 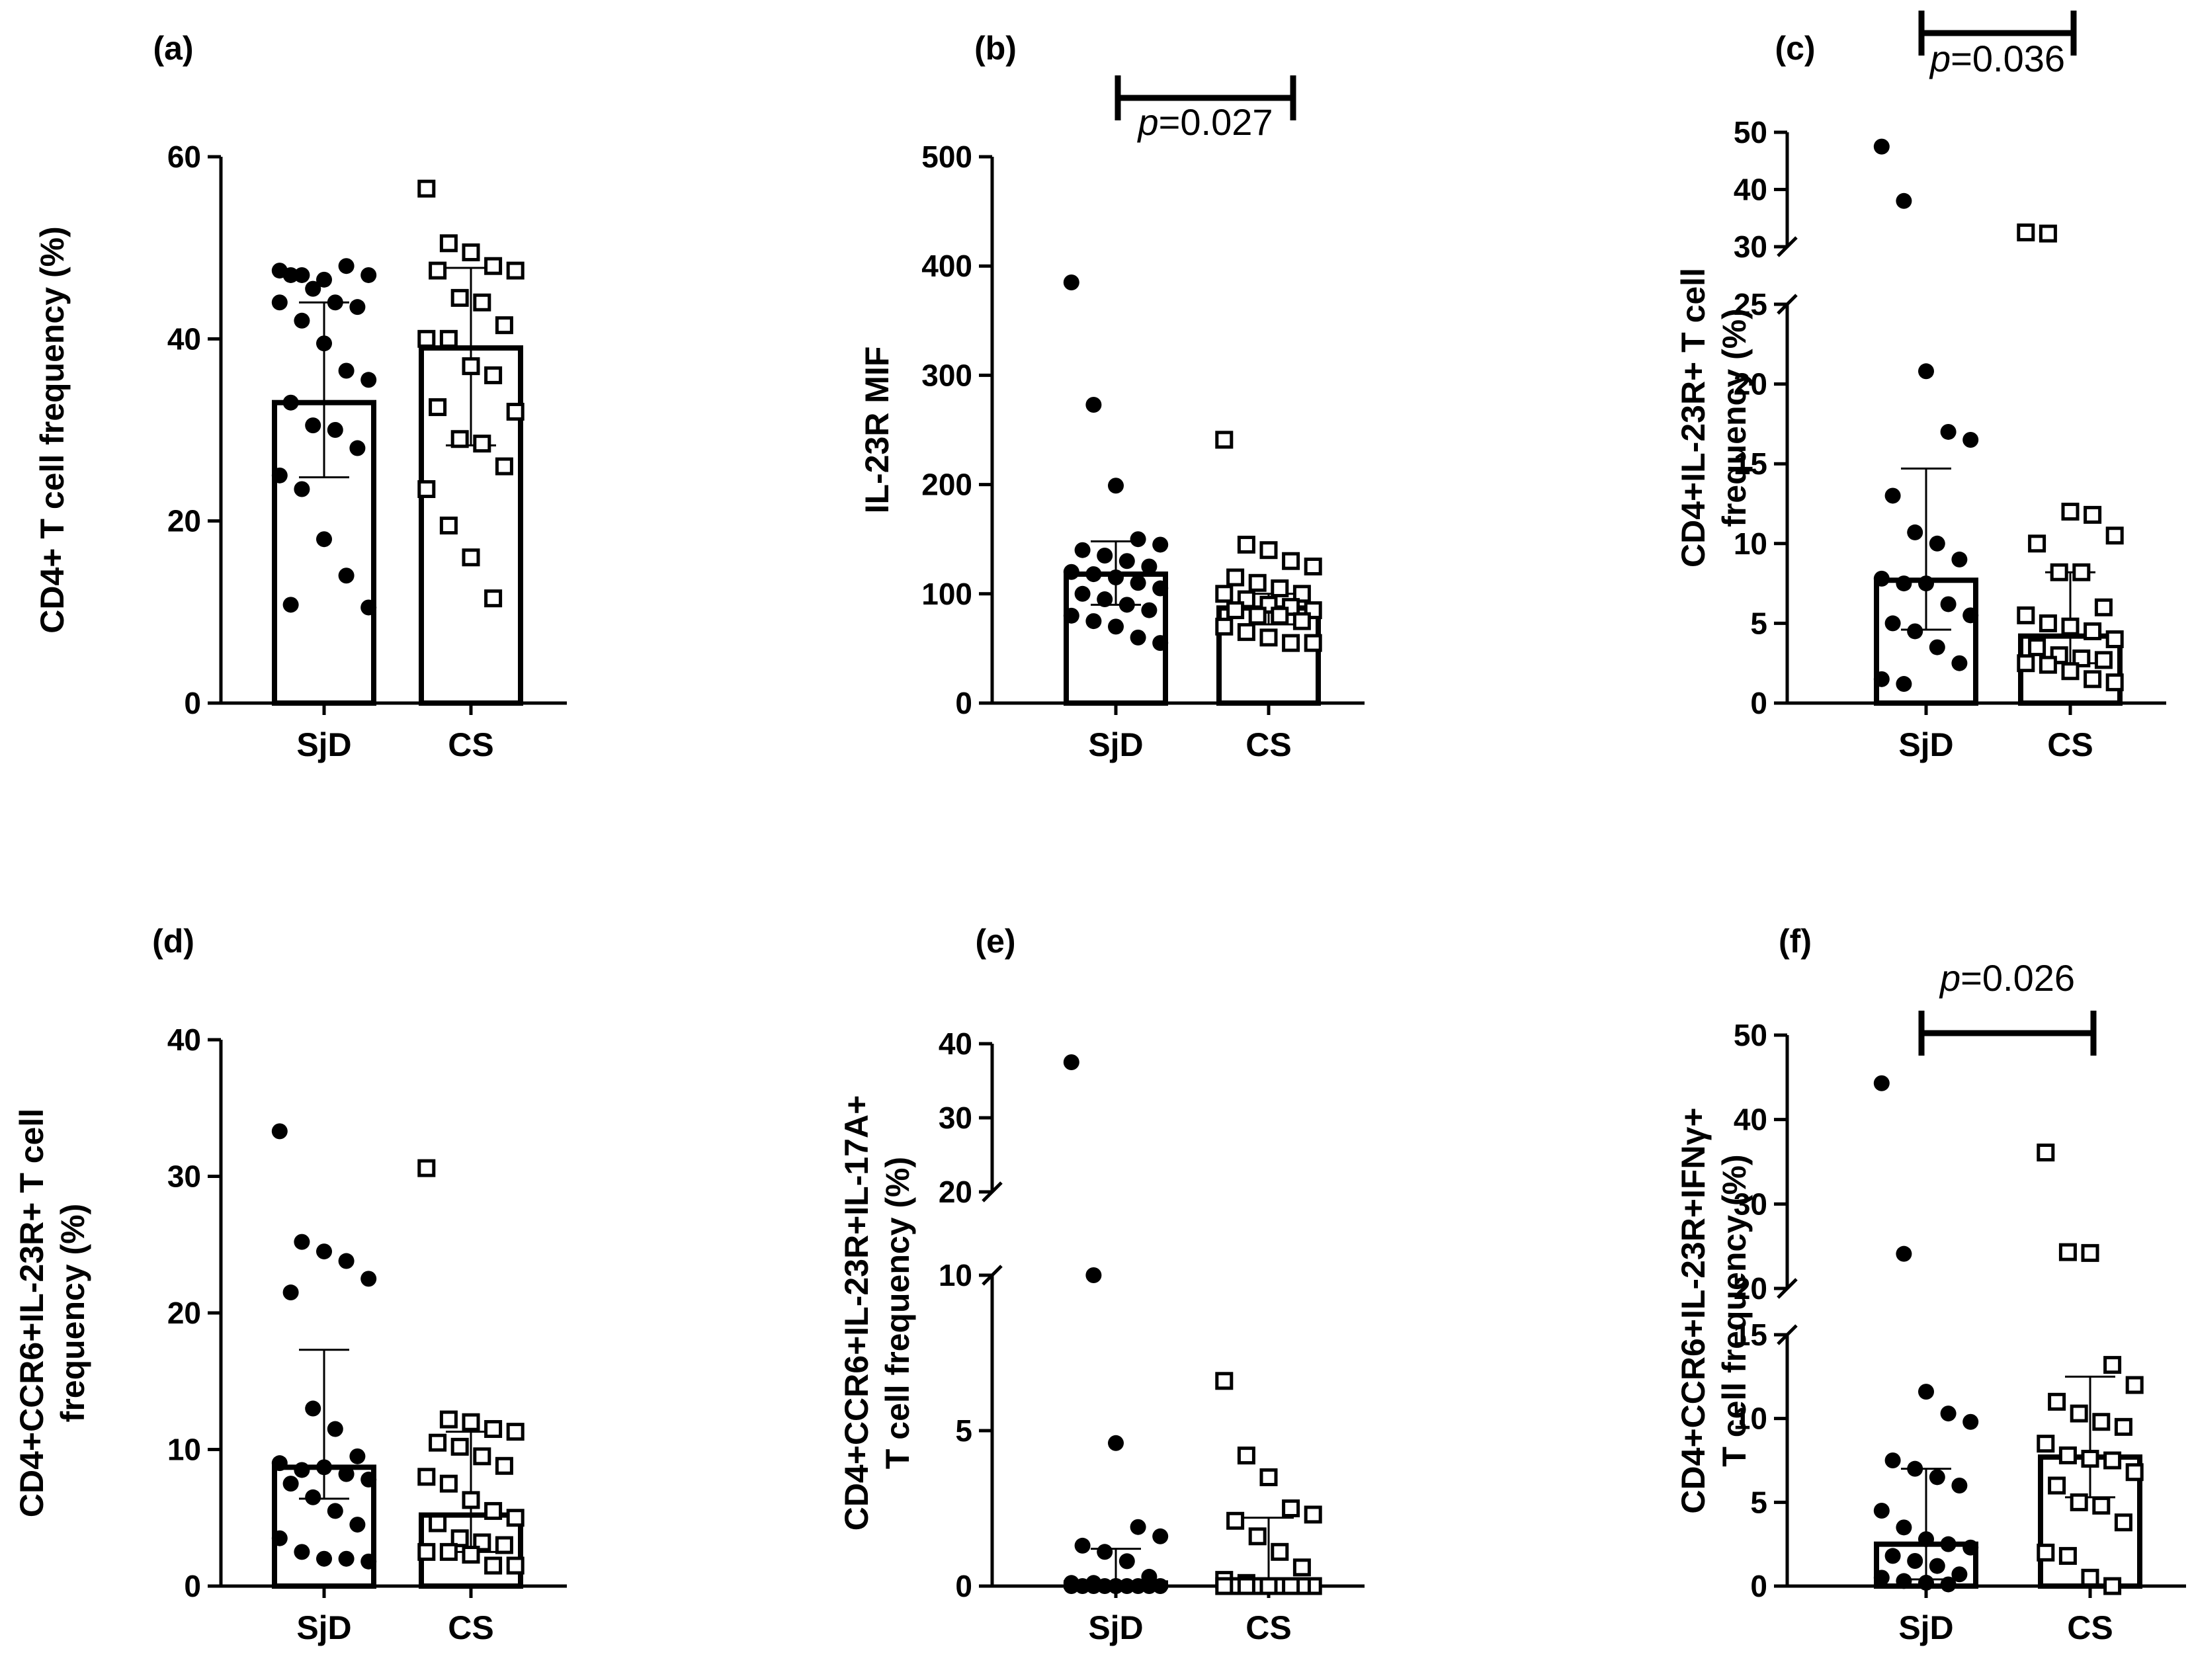 I want to click on y-tick-label: 15, so click(x=1750, y=463).